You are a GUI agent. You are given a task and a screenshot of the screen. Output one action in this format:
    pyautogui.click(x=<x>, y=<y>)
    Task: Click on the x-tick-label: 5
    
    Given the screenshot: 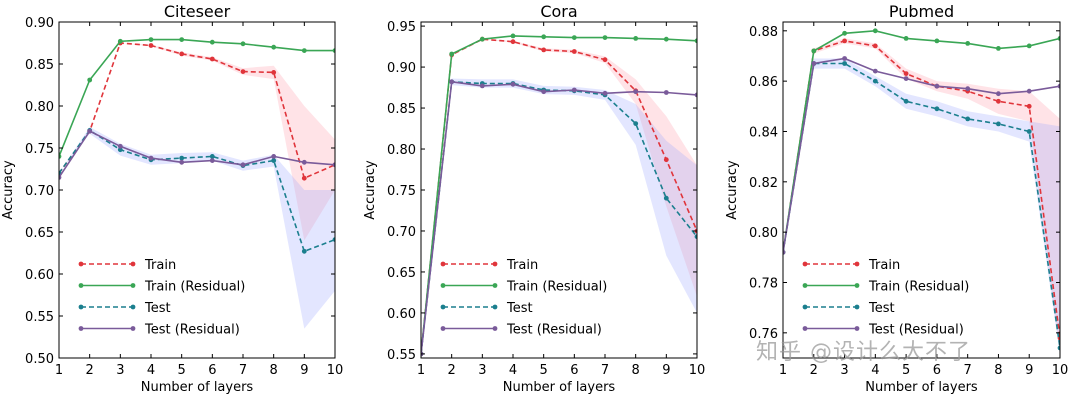 What is the action you would take?
    pyautogui.click(x=544, y=370)
    